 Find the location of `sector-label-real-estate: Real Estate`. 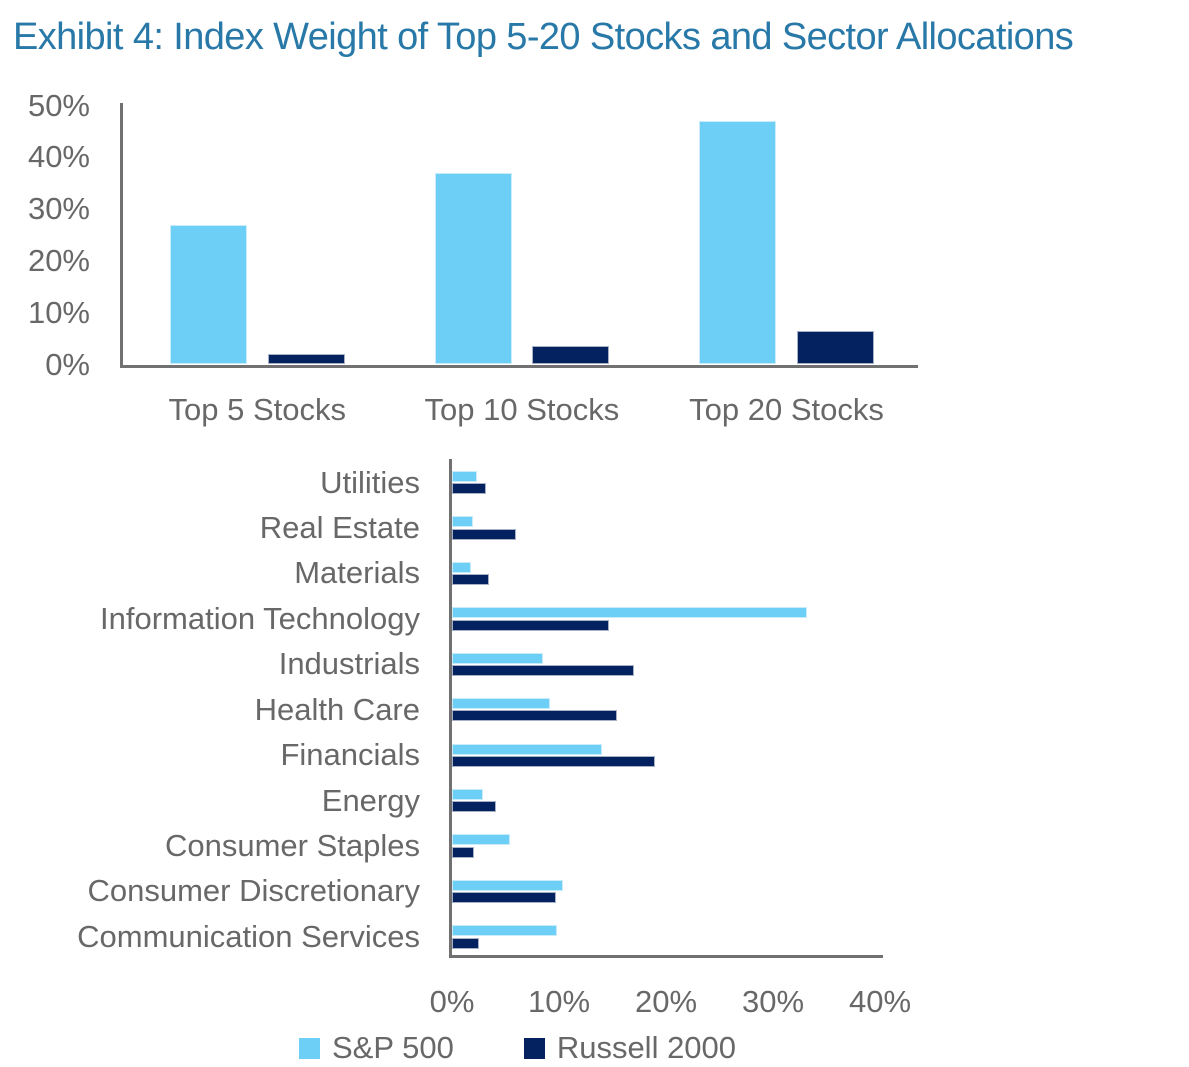

sector-label-real-estate: Real Estate is located at coordinates (339, 527).